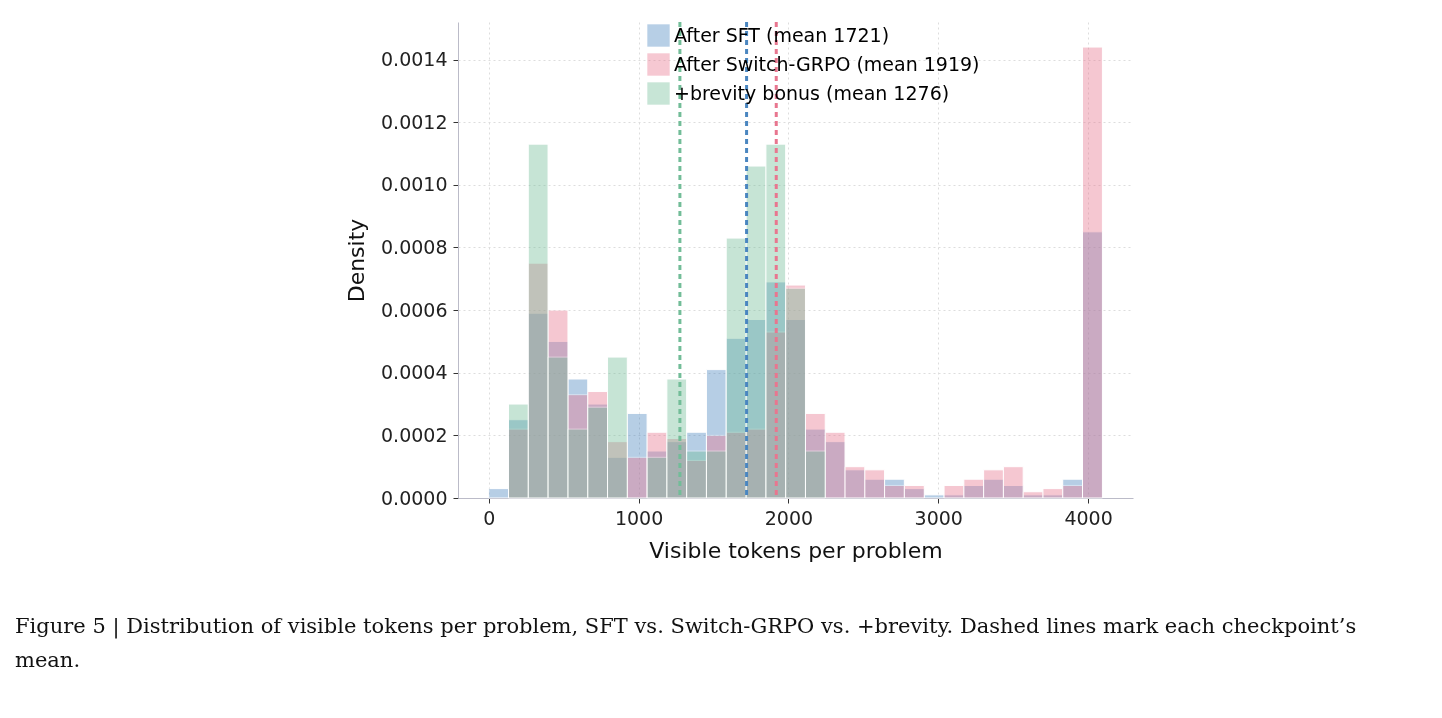 The image size is (1442, 718). I want to click on x-axis-title: Visible tokens per problem, so click(796, 550).